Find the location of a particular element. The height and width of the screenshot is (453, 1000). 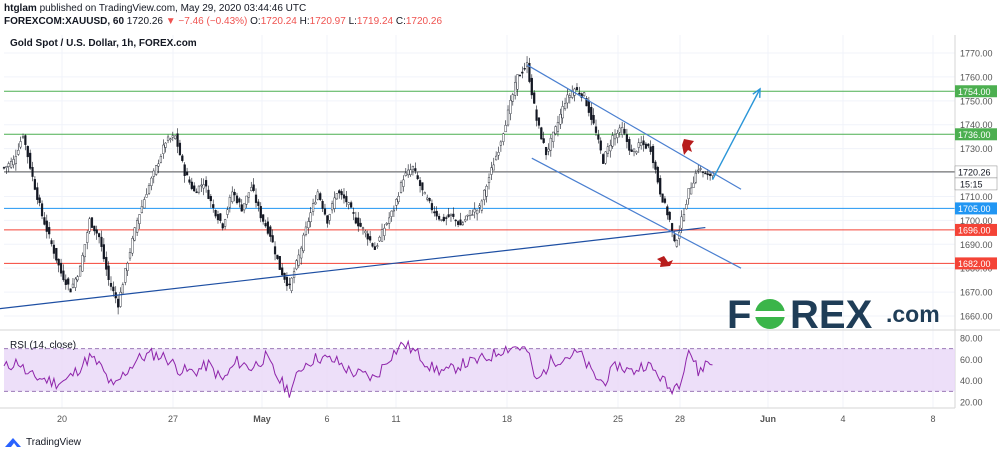

price-tick-label: 1670.00 is located at coordinates (976, 293).